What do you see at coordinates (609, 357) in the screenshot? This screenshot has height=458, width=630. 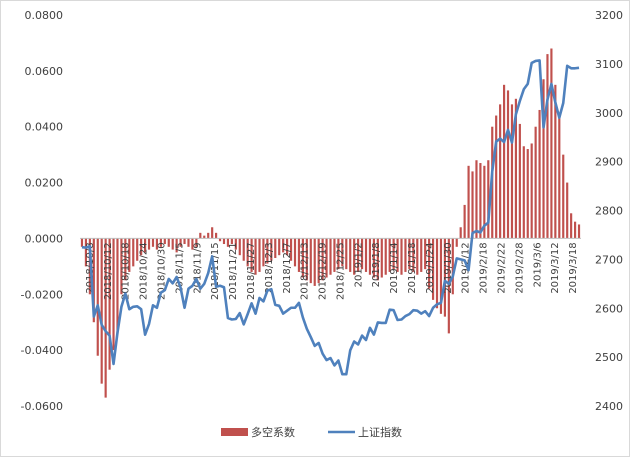 I see `right-tick-label: 2500` at bounding box center [609, 357].